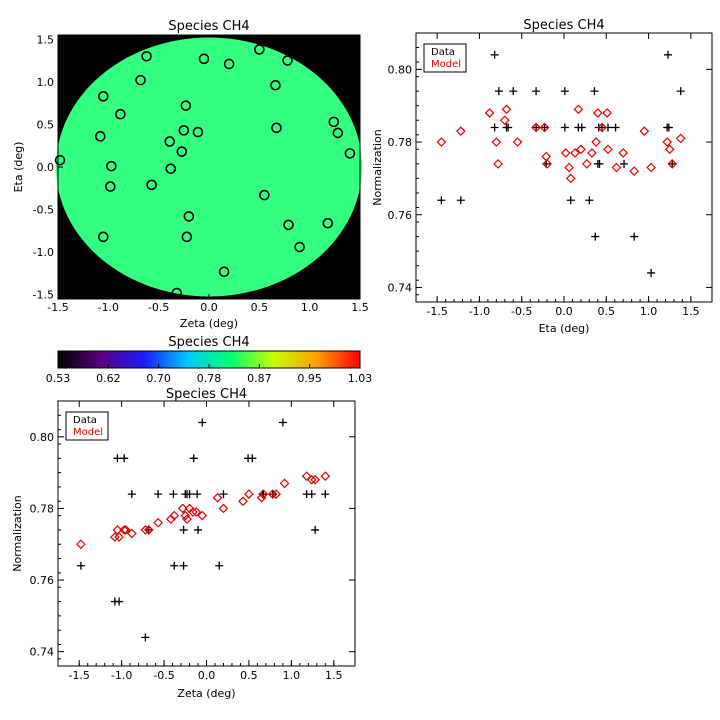  What do you see at coordinates (58, 378) in the screenshot?
I see `colorbar-tick-label: 0.53` at bounding box center [58, 378].